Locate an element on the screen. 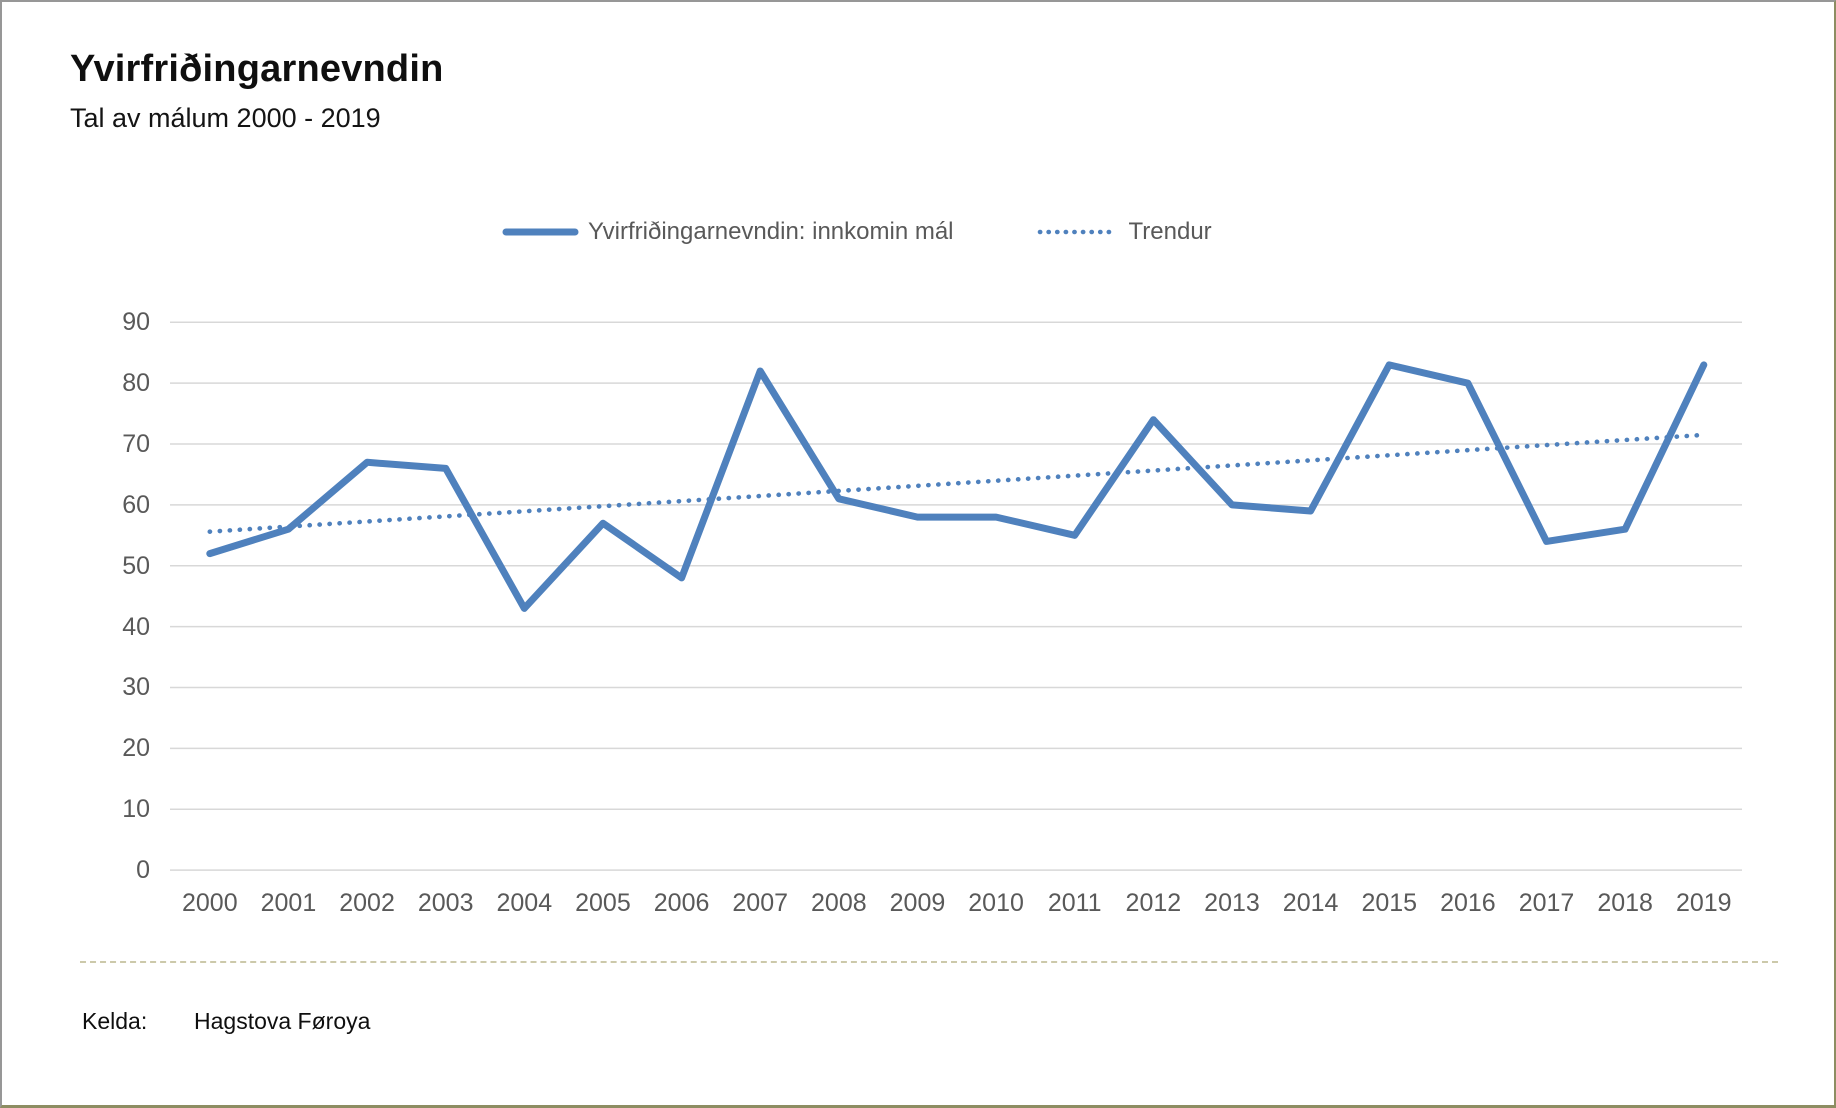 The height and width of the screenshot is (1108, 1836). x-axis-label: 2019 is located at coordinates (1703, 903).